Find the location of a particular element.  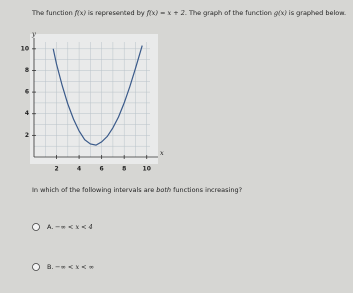

y-tick-label: 10 is located at coordinates (25, 48).